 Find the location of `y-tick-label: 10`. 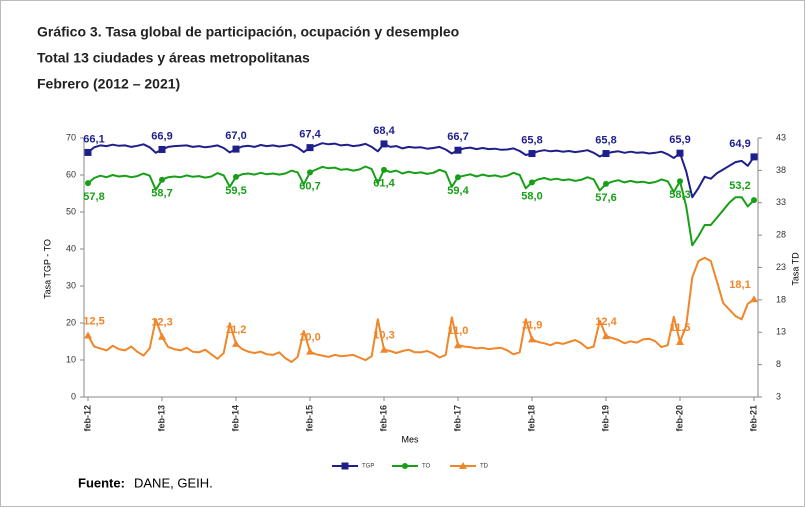

y-tick-label: 10 is located at coordinates (71, 359).